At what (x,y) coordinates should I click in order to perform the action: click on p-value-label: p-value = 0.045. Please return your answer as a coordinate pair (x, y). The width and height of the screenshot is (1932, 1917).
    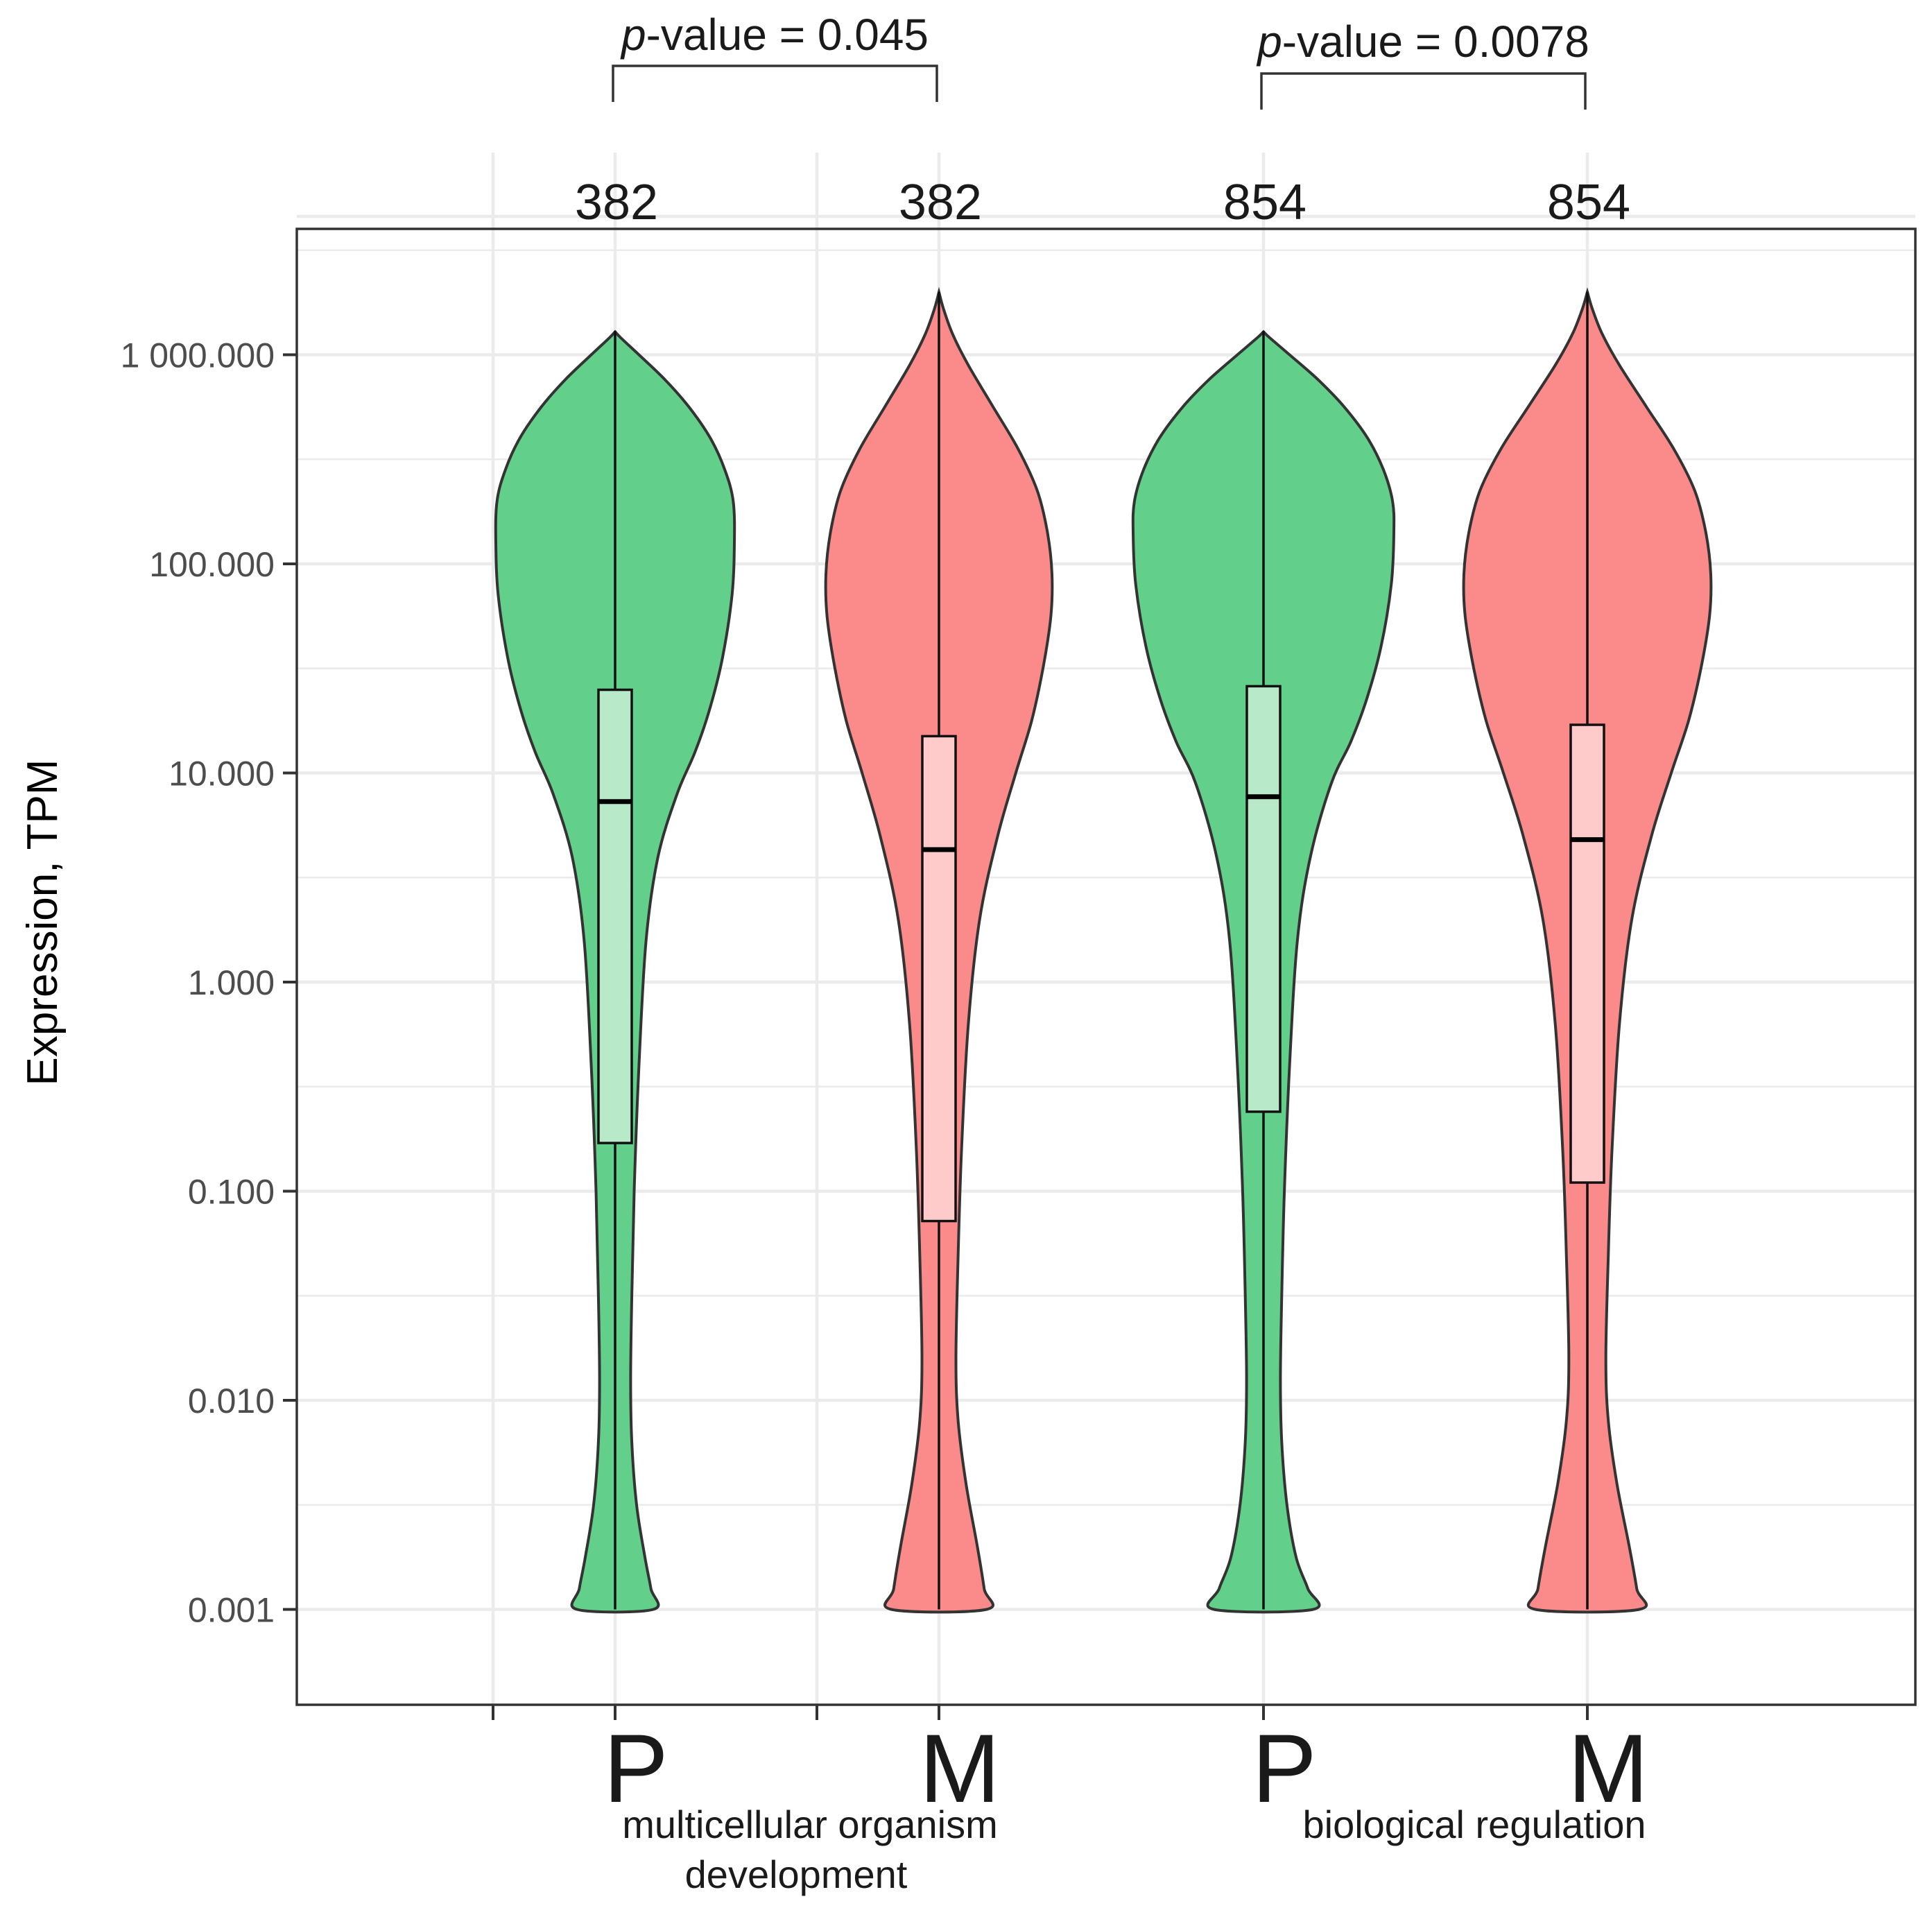
    Looking at the image, I should click on (774, 35).